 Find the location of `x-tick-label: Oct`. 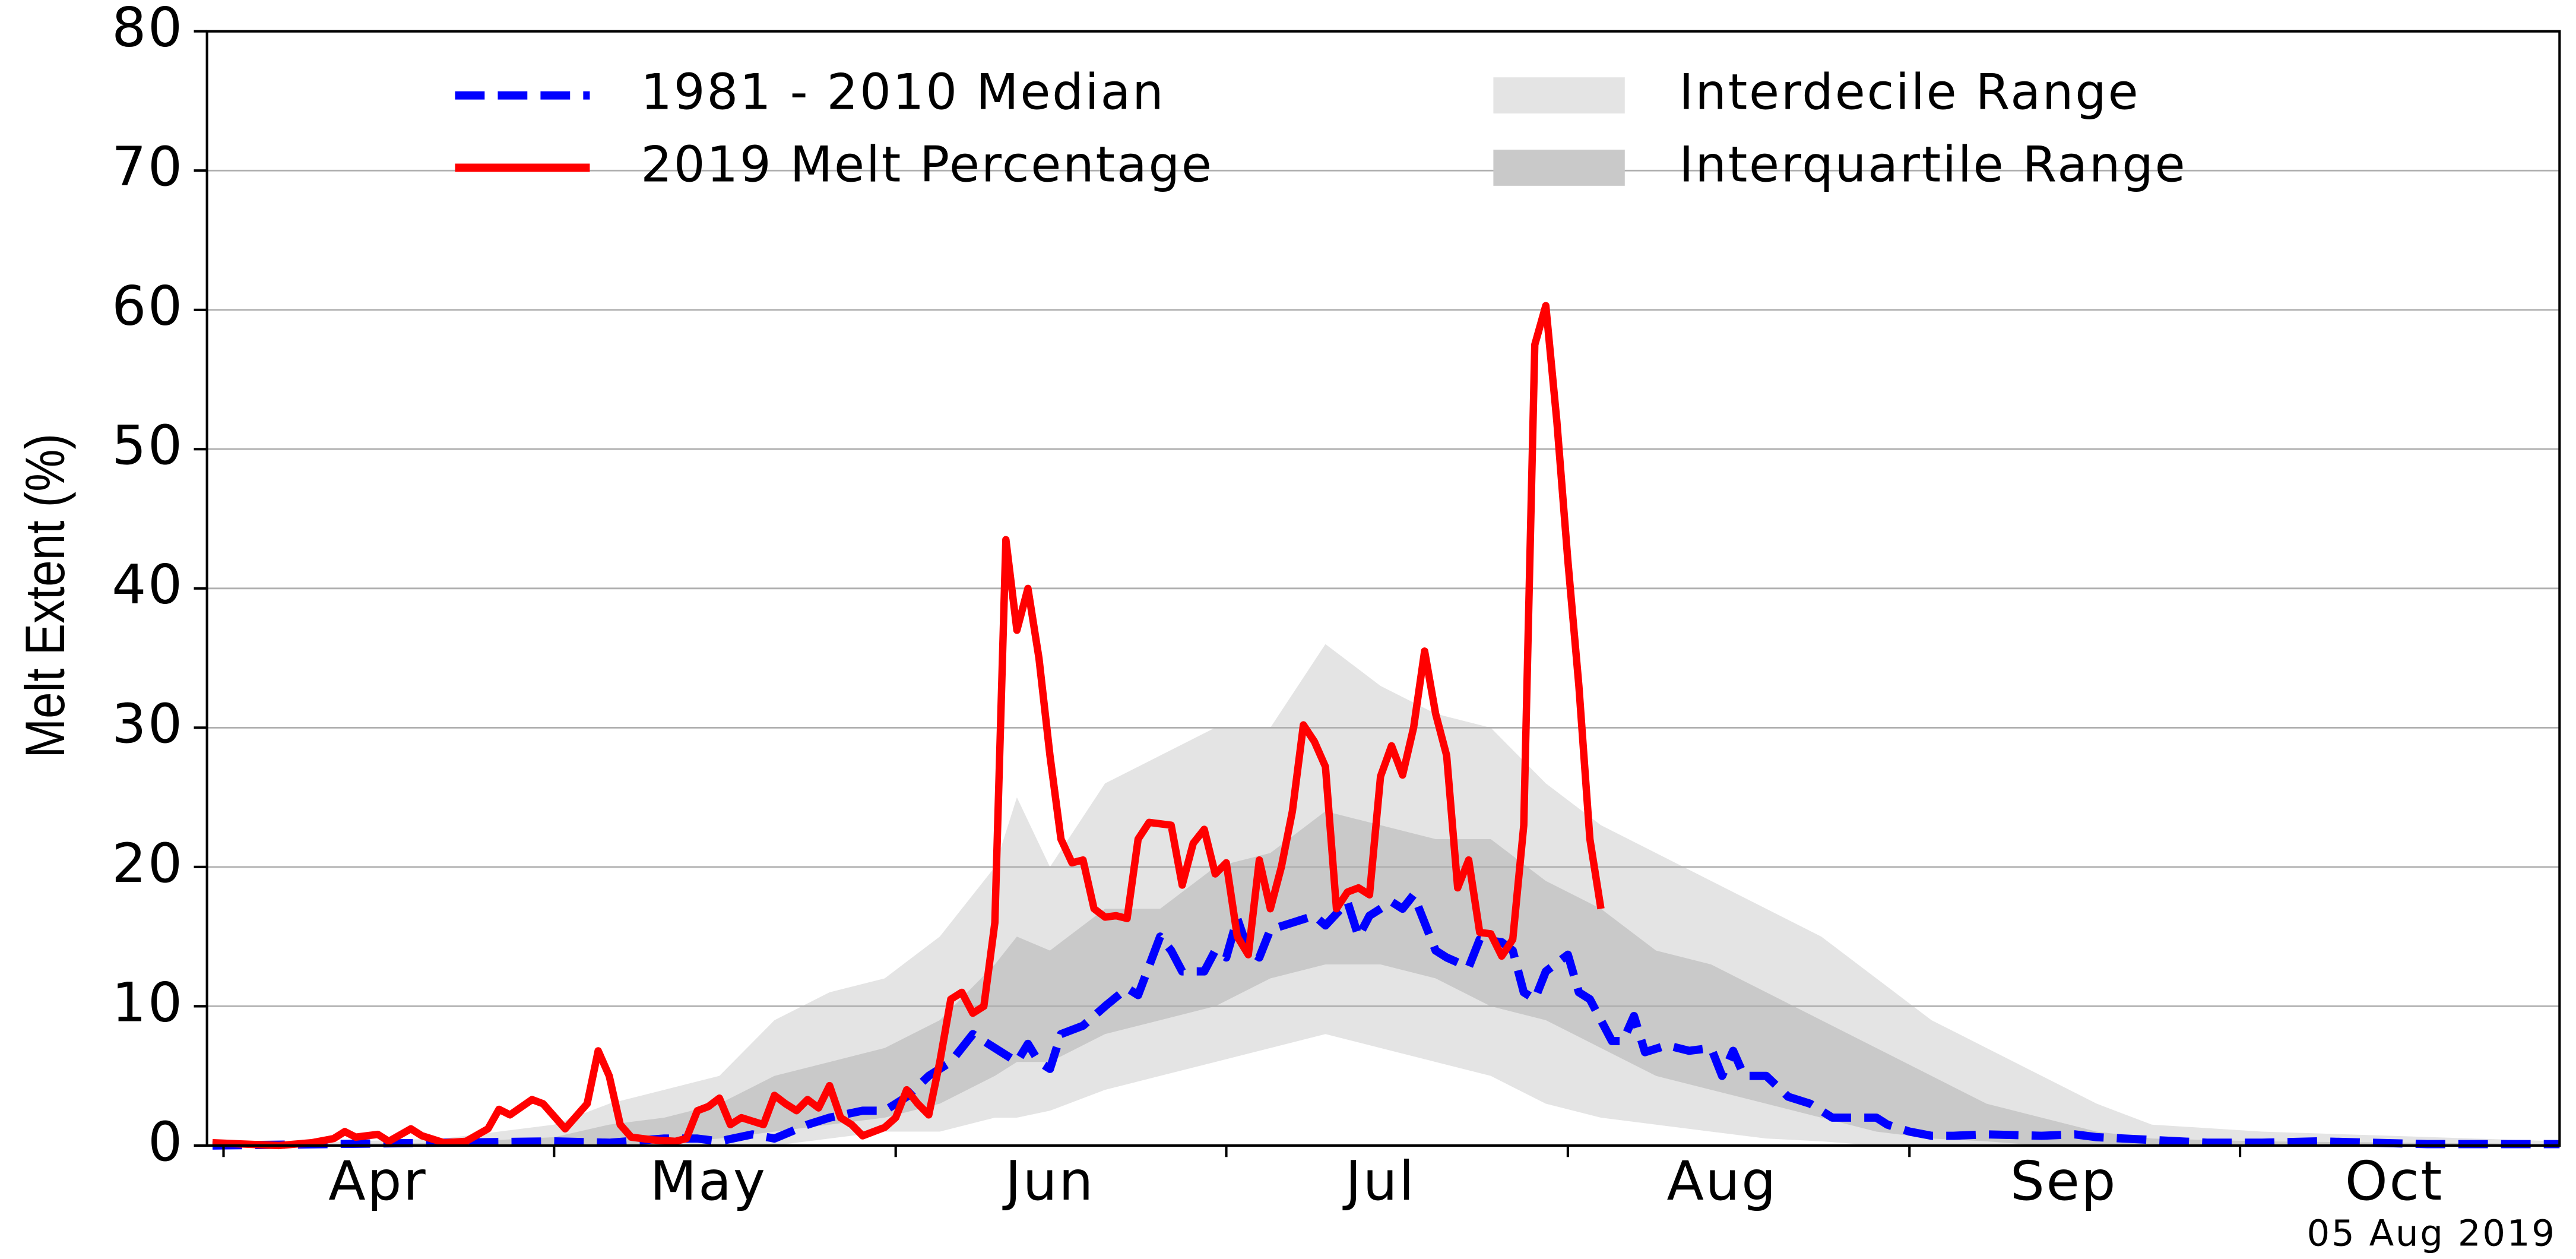

x-tick-label: Oct is located at coordinates (2395, 1181).